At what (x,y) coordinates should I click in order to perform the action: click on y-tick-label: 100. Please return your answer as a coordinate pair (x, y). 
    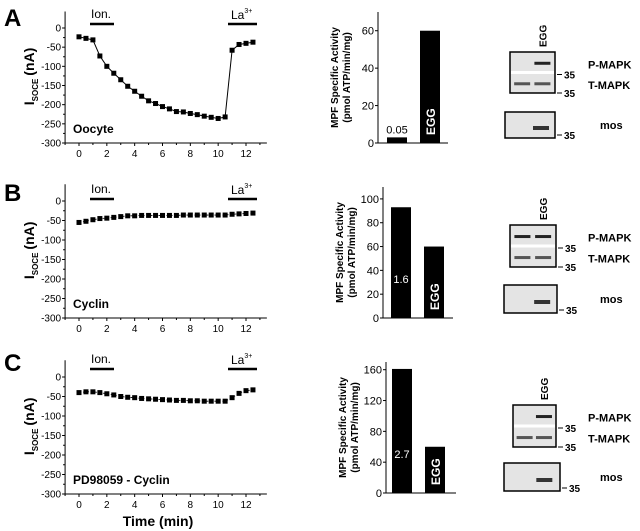
    Looking at the image, I should click on (370, 200).